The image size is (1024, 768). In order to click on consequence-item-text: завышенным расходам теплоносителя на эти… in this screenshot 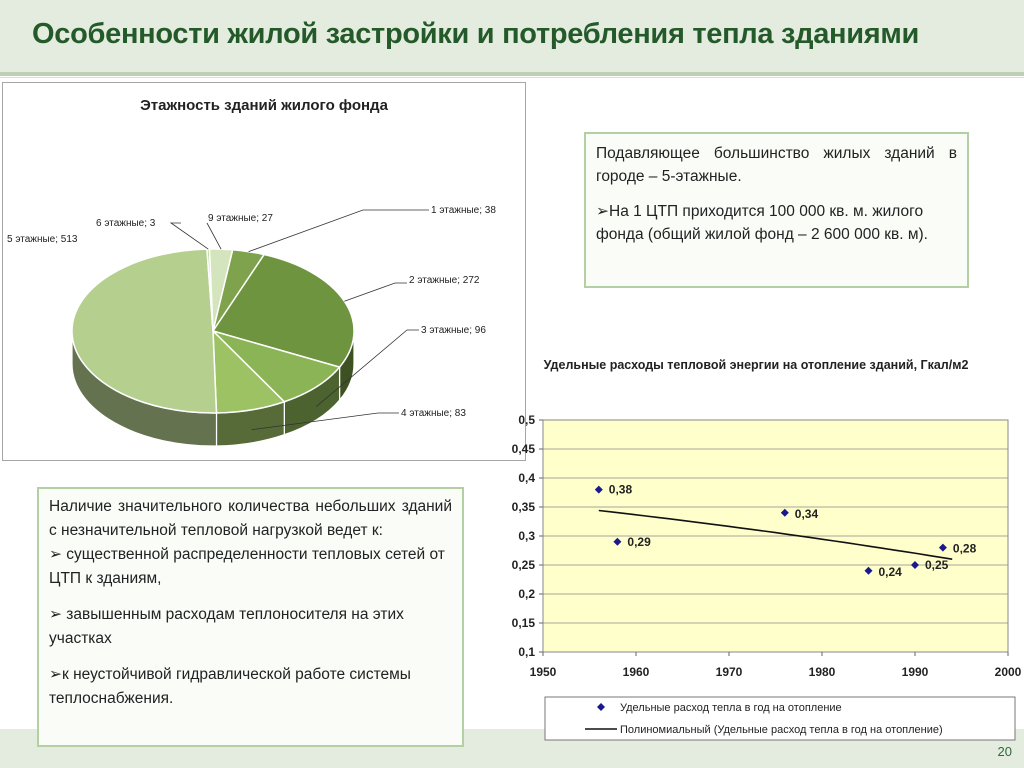, I will do `click(226, 626)`.